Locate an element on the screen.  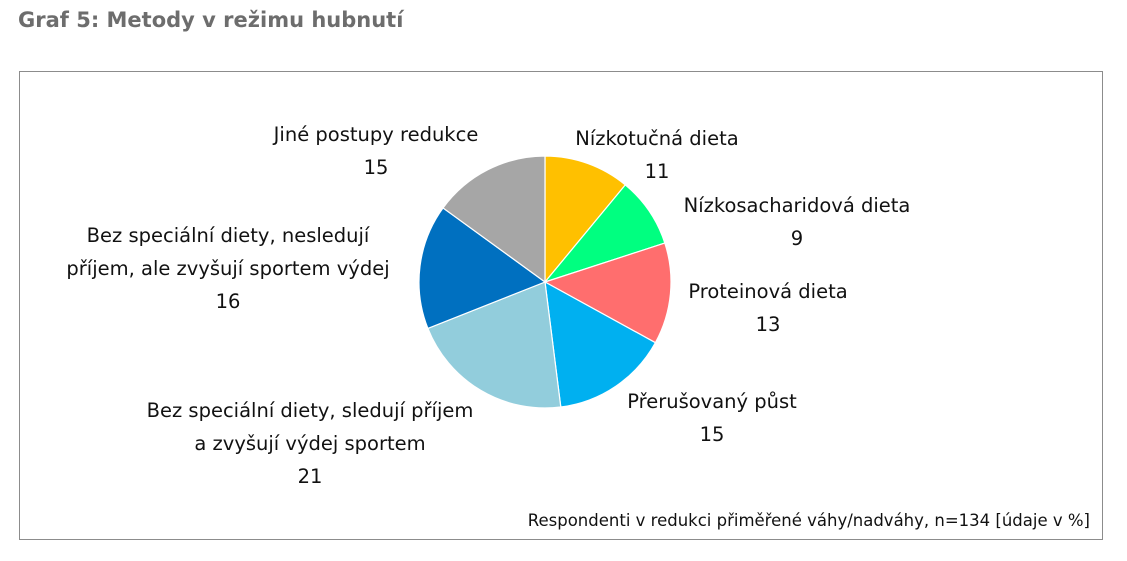
slice-label-text: Jiné postupy redukce is located at coordinates (376, 134).